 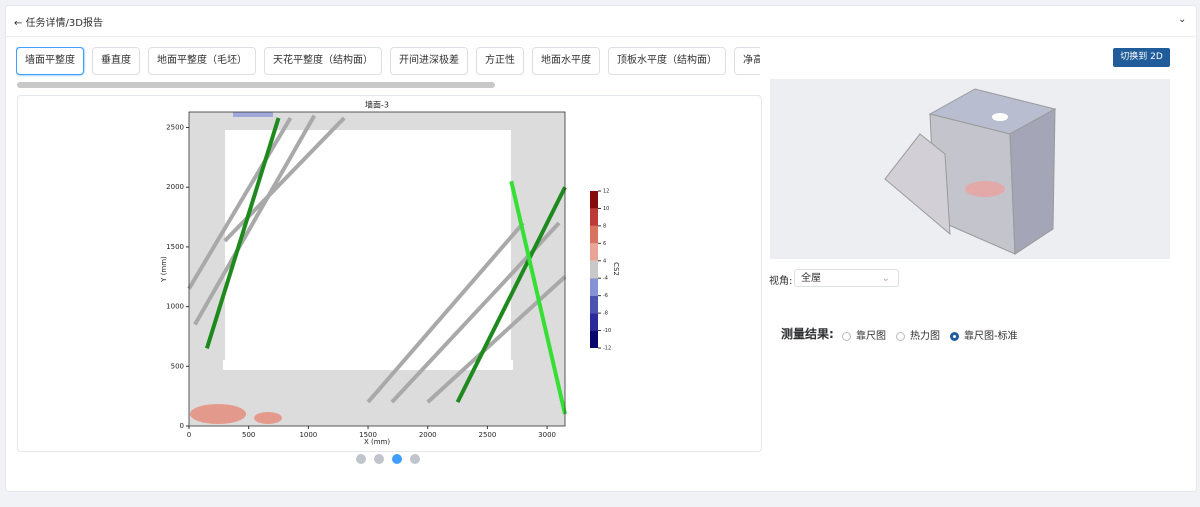 What do you see at coordinates (1141, 57) in the screenshot?
I see `switch-button: 切换到 2D` at bounding box center [1141, 57].